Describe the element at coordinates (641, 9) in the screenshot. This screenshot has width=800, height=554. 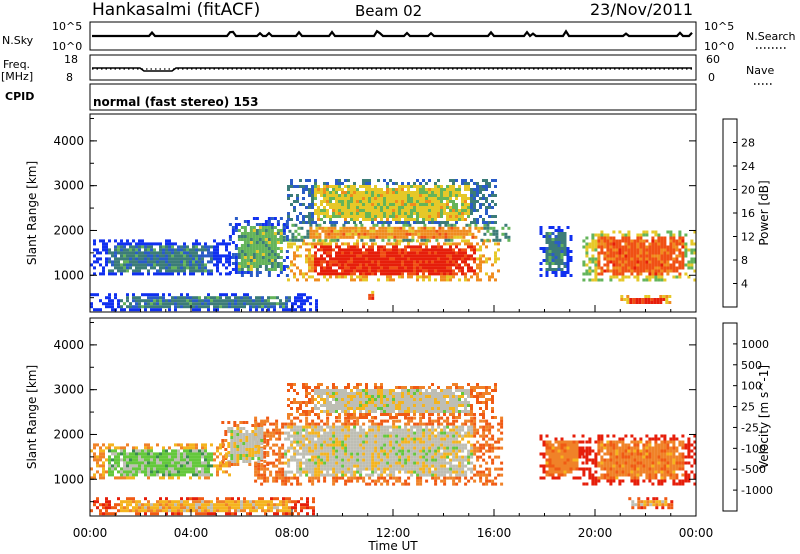
I see `date-title: 23/Nov/2011` at that location.